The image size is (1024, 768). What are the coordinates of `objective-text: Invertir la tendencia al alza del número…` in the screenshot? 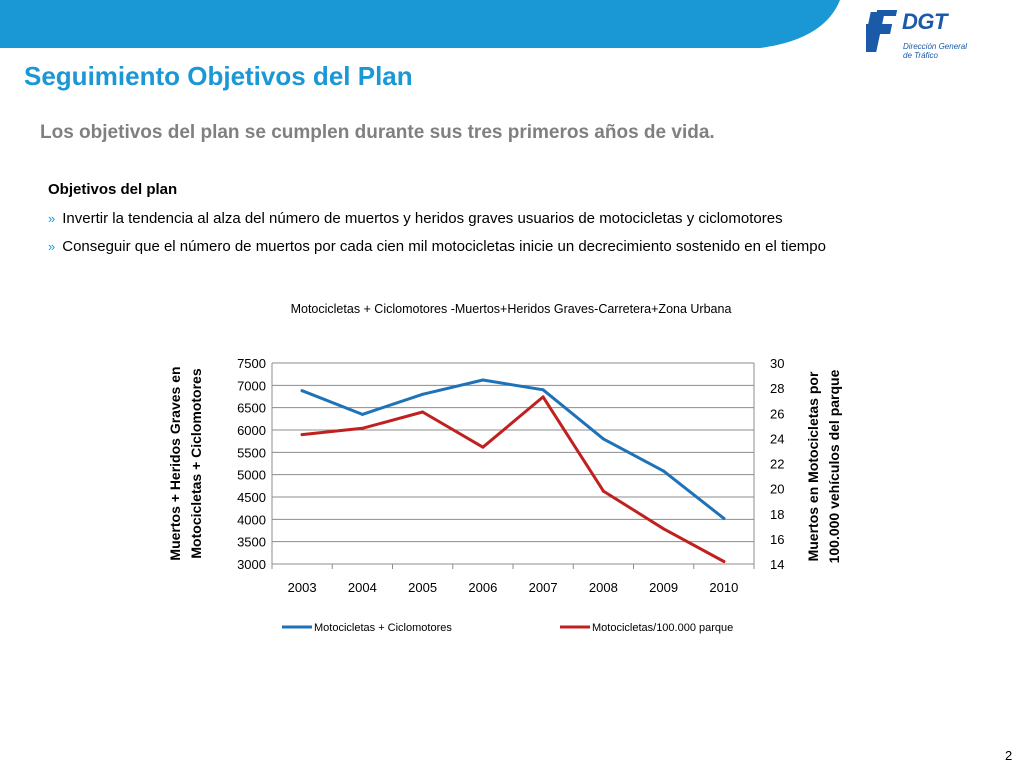 It's located at (422, 218).